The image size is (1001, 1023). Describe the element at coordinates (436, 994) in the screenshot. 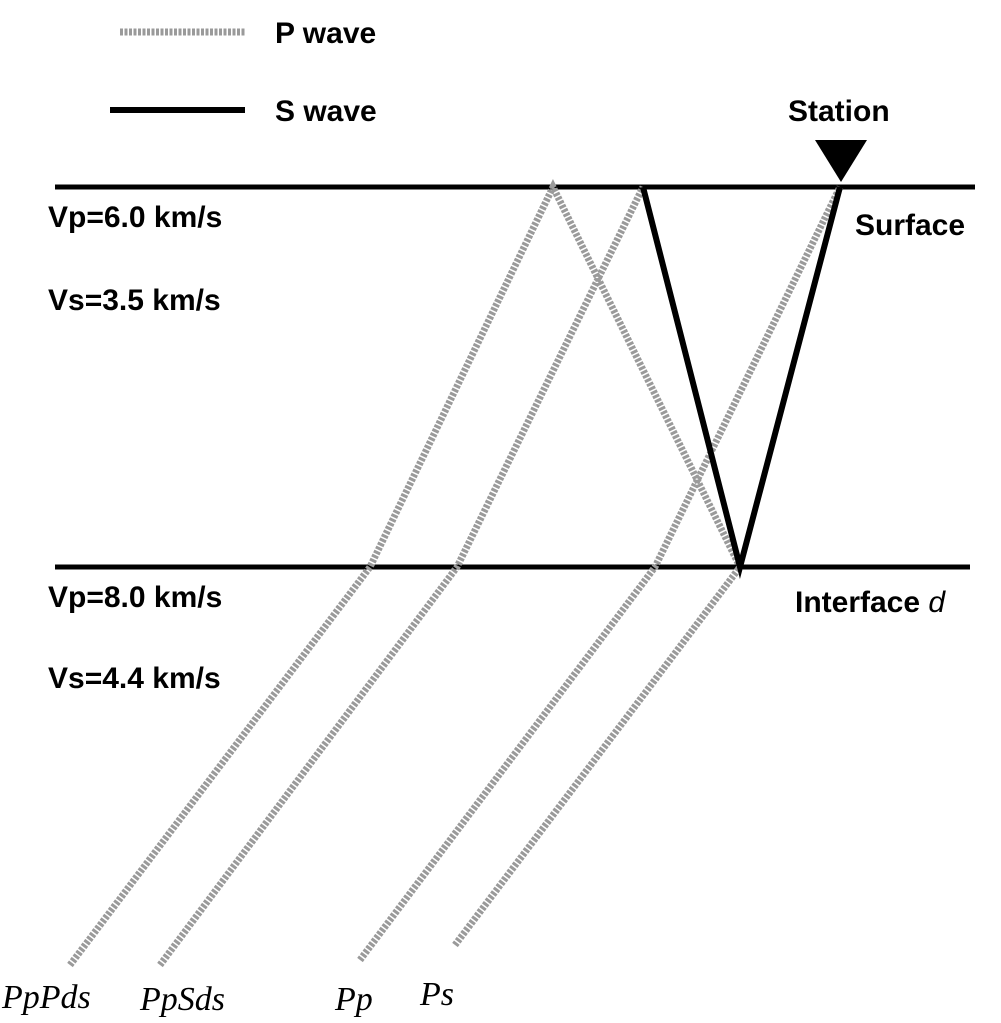

I see `ray-label: Ps` at that location.